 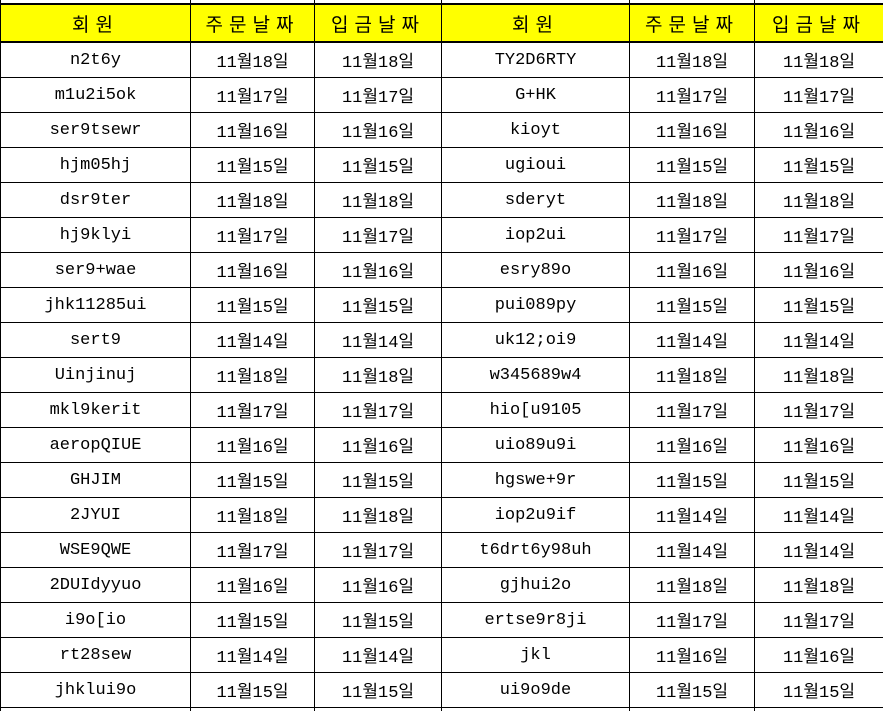 I want to click on member-cell: t6drt6y98uh, so click(x=535, y=550).